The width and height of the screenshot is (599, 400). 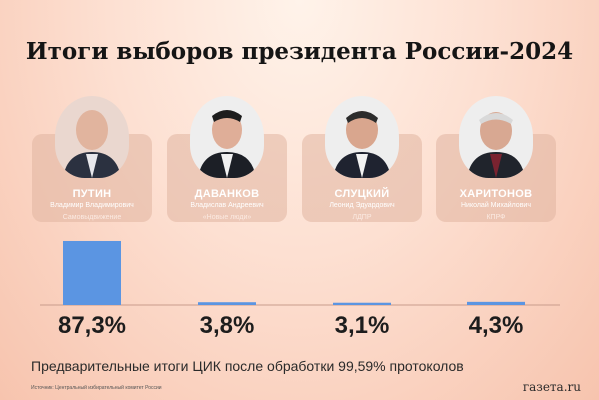 I want to click on data-label: 3,1%, so click(x=362, y=325).